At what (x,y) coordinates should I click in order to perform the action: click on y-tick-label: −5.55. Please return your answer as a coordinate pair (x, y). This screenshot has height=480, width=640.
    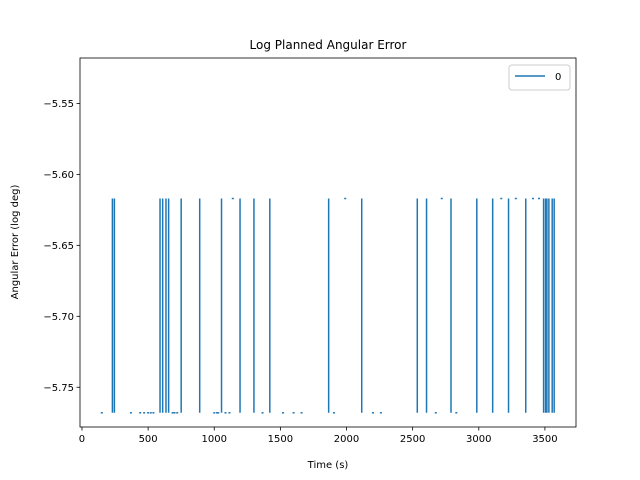
    Looking at the image, I should click on (58, 104).